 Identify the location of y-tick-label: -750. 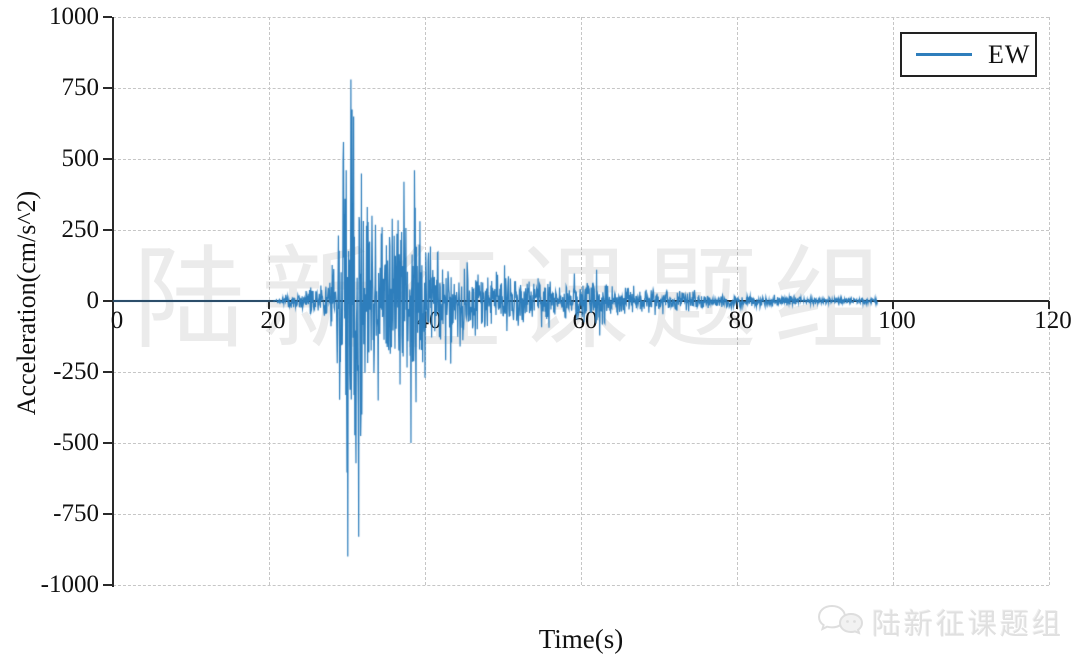
(76, 513).